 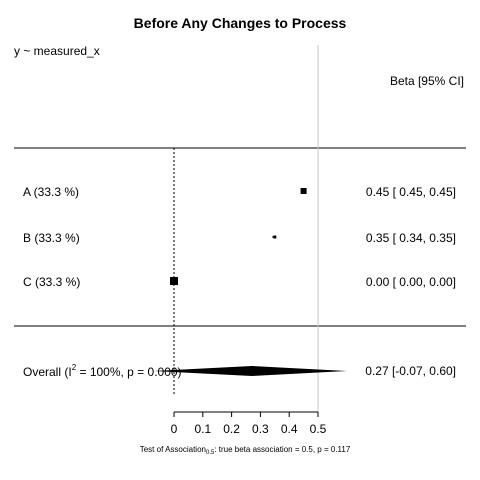 I want to click on overall-ci-text: 0.27 [-0.07, 0.60], so click(x=410, y=371).